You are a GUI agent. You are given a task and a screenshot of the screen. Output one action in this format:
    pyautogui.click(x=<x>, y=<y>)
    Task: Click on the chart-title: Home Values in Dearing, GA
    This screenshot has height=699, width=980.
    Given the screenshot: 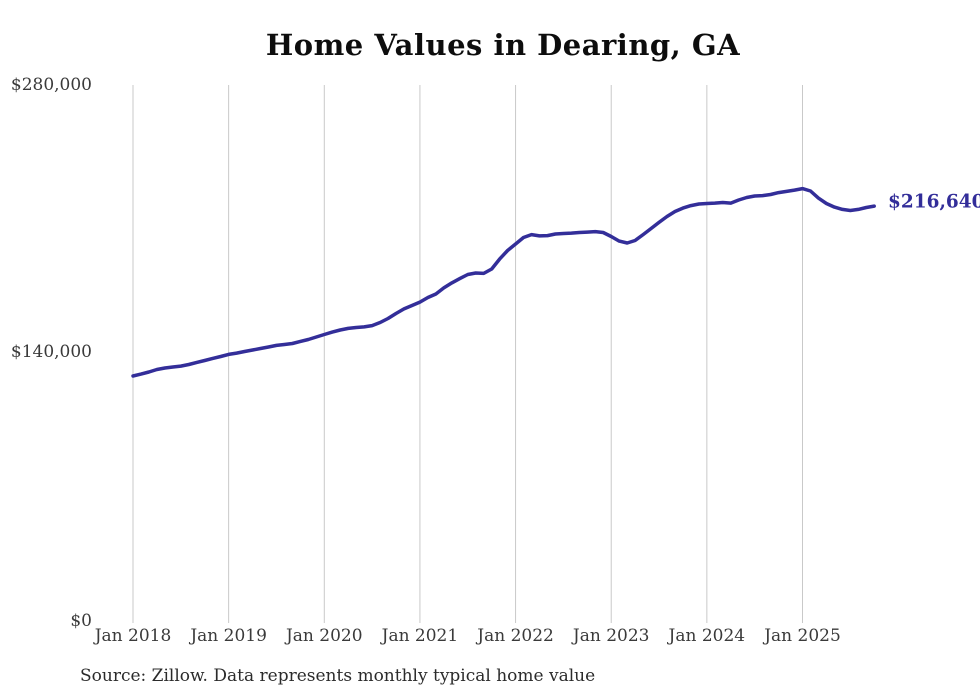 What is the action you would take?
    pyautogui.click(x=503, y=45)
    